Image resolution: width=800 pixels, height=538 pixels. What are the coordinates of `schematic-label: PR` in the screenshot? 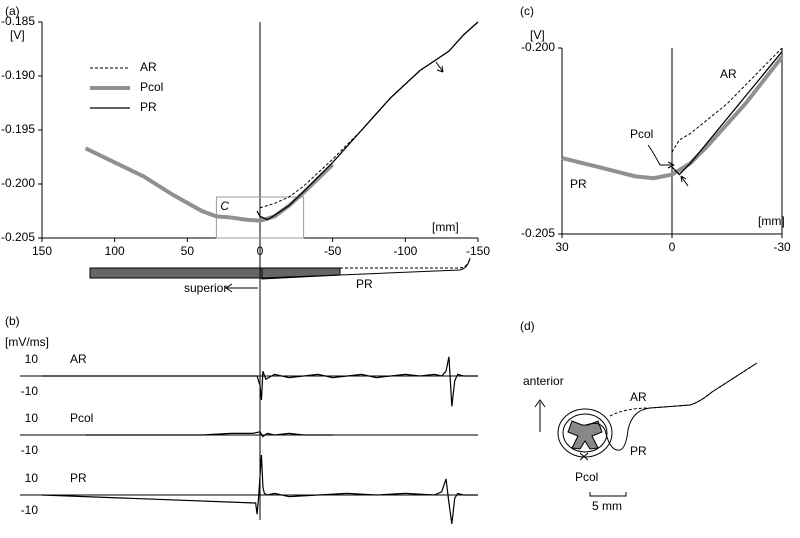 It's located at (364, 284).